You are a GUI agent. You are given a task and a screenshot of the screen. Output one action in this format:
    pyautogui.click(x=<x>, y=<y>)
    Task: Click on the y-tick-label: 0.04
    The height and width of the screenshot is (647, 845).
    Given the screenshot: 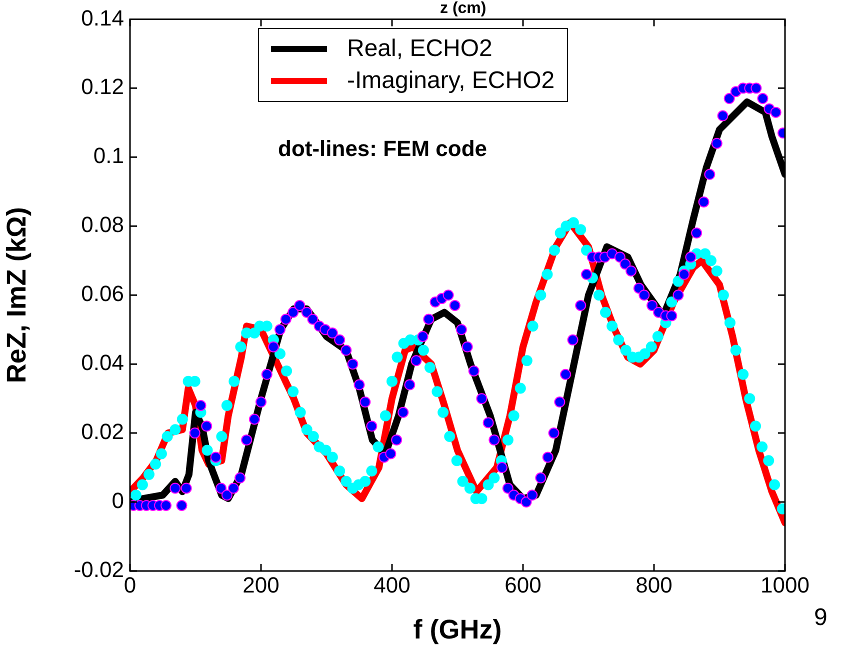 What is the action you would take?
    pyautogui.click(x=102, y=363)
    